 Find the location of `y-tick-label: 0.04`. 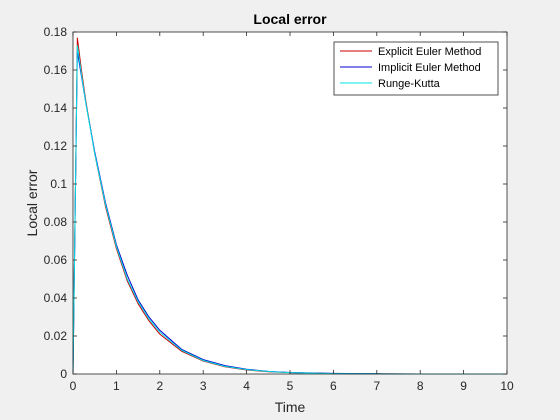

y-tick-label: 0.04 is located at coordinates (56, 298).